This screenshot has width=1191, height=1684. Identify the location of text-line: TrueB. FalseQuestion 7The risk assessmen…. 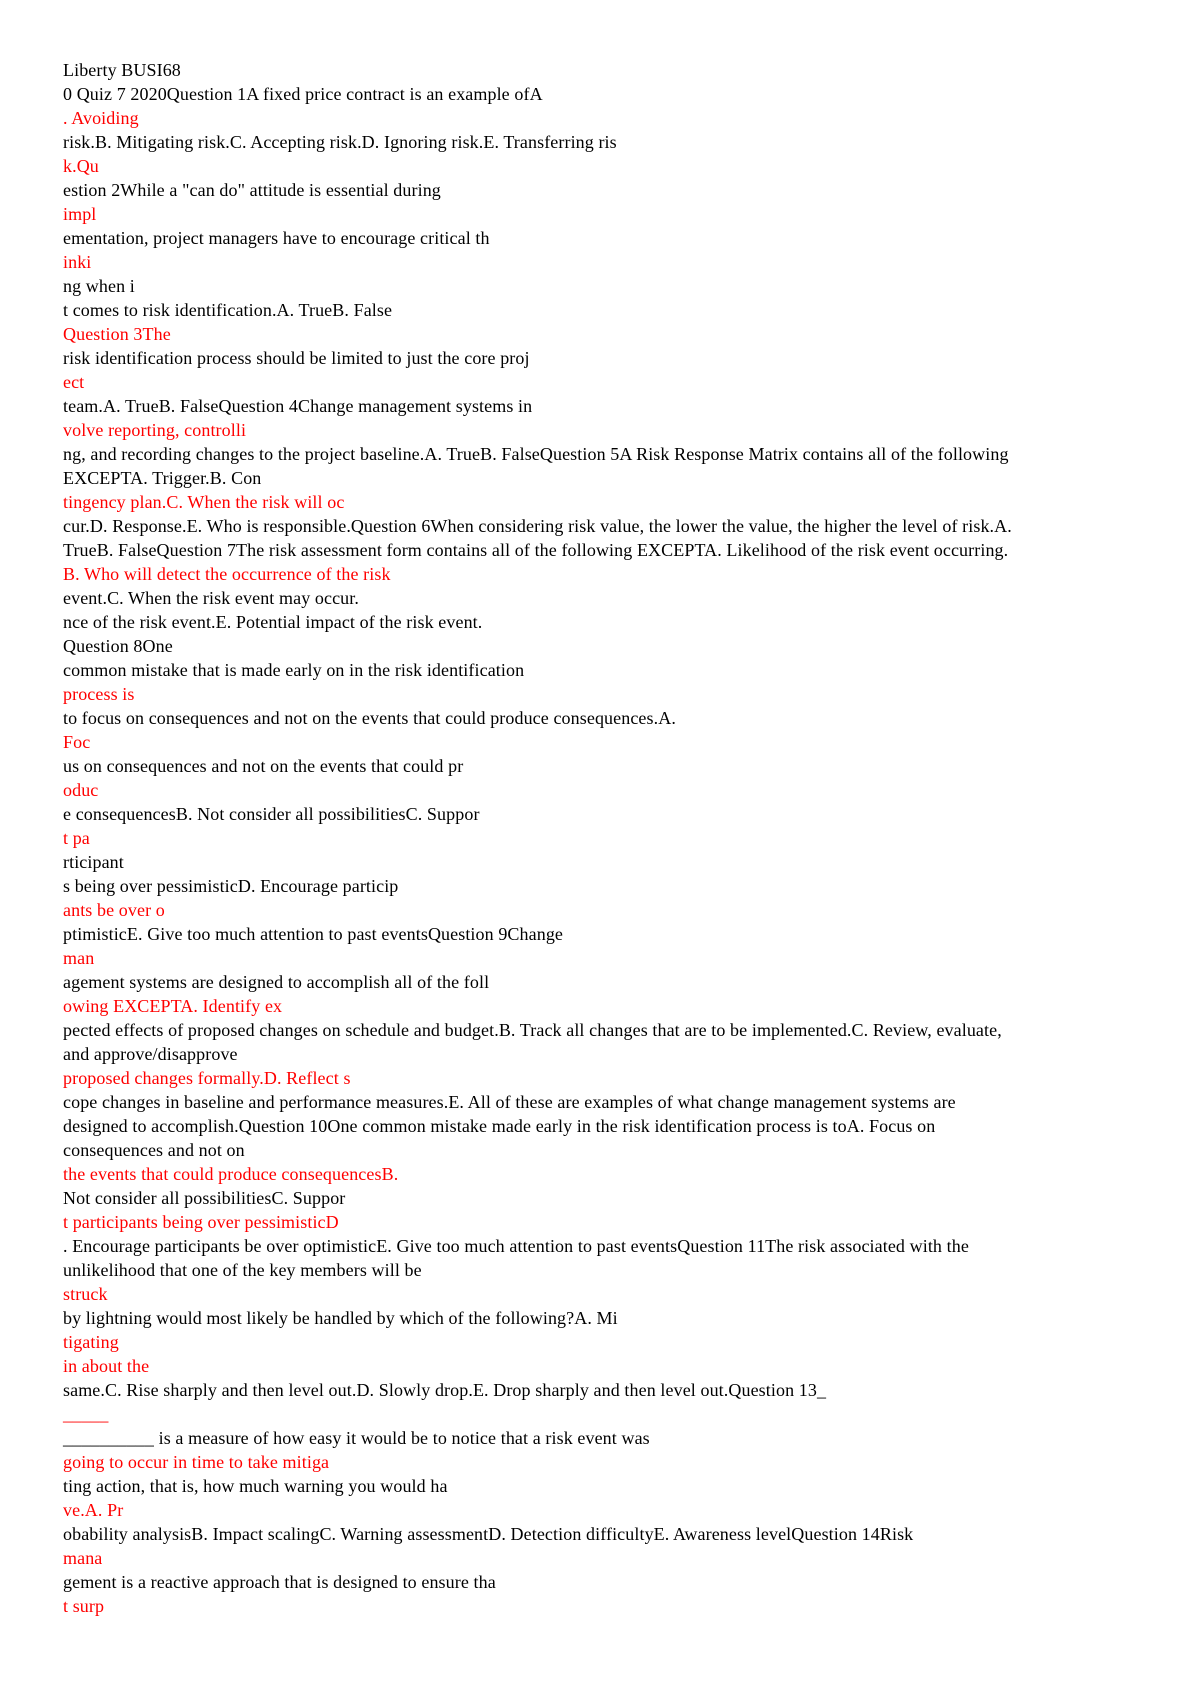
(536, 550).